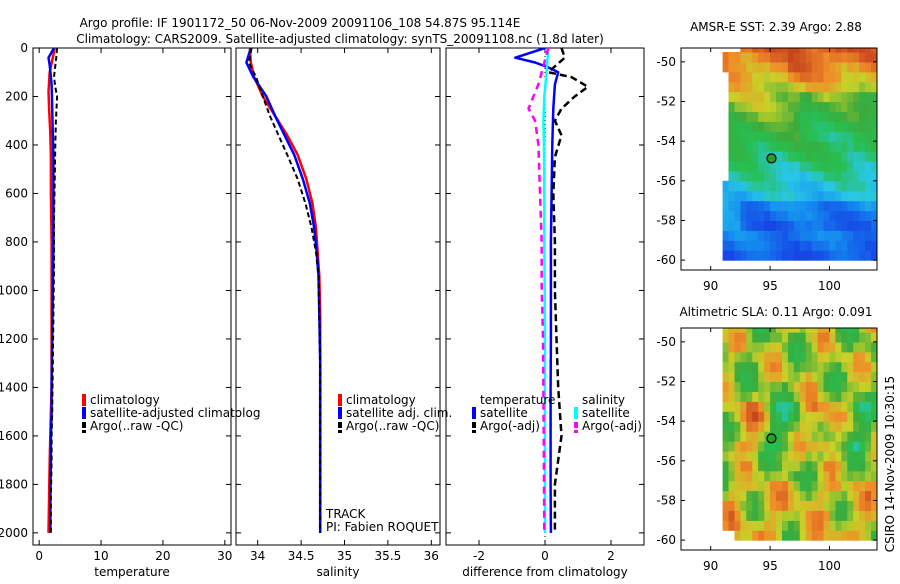 This screenshot has height=584, width=900. I want to click on series-line-argo-raw-qc, so click(54, 290).